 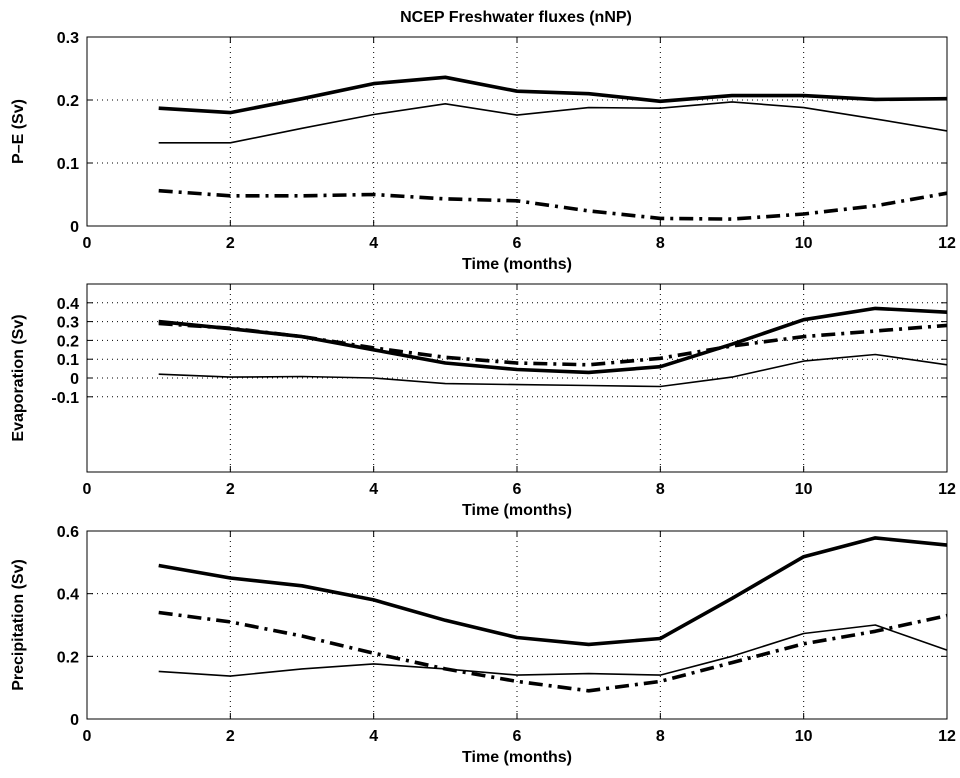 I want to click on y-tick-label: 0.6, so click(x=68, y=532).